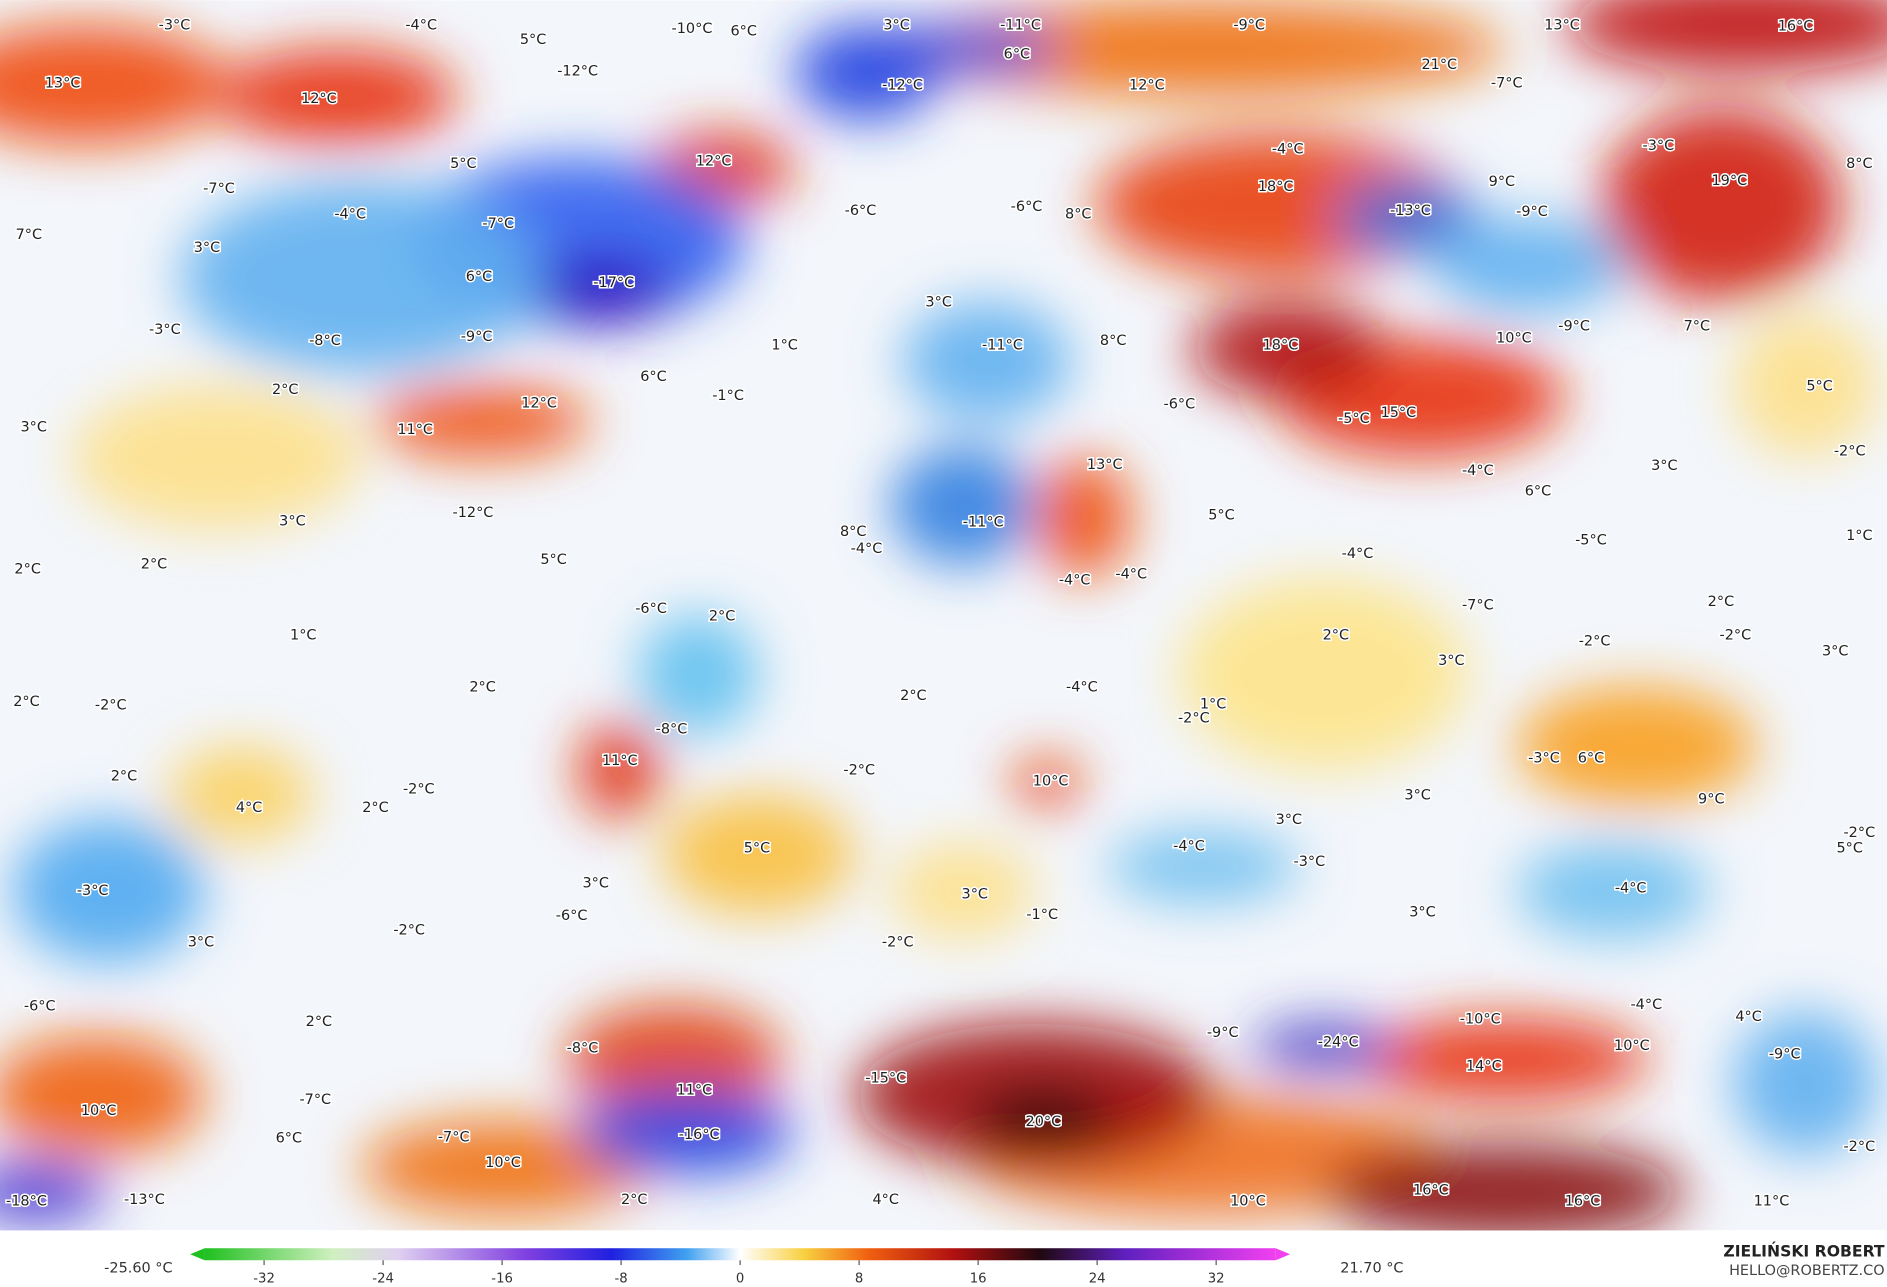 Image resolution: width=1887 pixels, height=1287 pixels. What do you see at coordinates (264, 1278) in the screenshot?
I see `colorbar-tick-label: -32` at bounding box center [264, 1278].